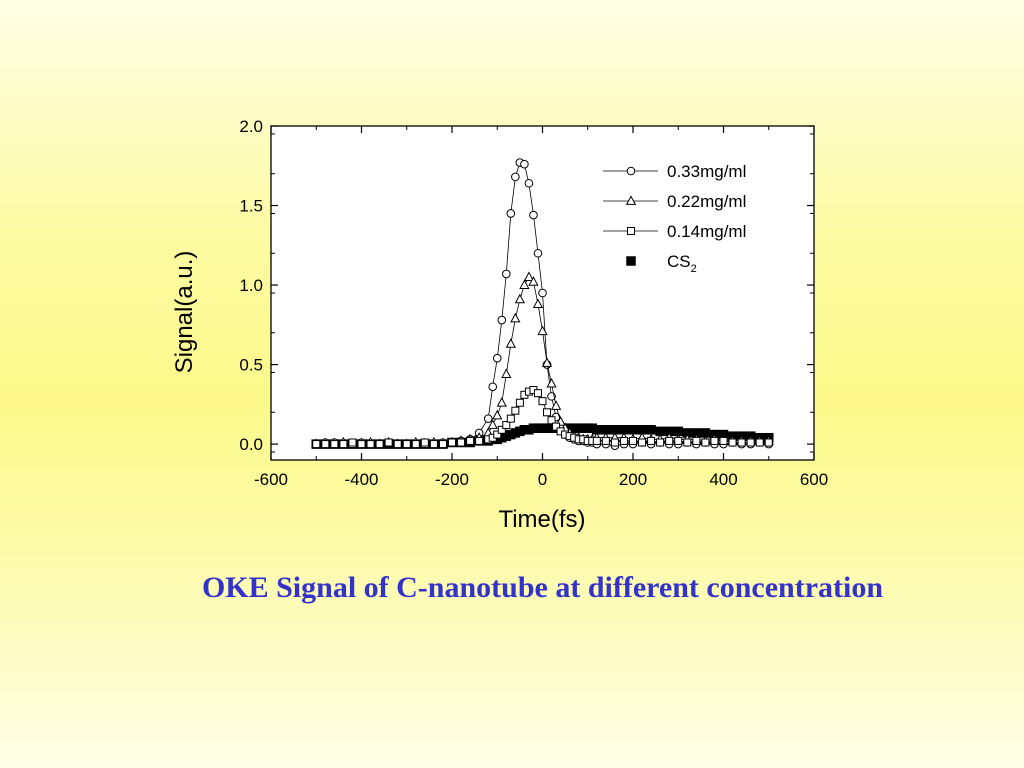  What do you see at coordinates (542, 479) in the screenshot?
I see `x-tick-label: 0` at bounding box center [542, 479].